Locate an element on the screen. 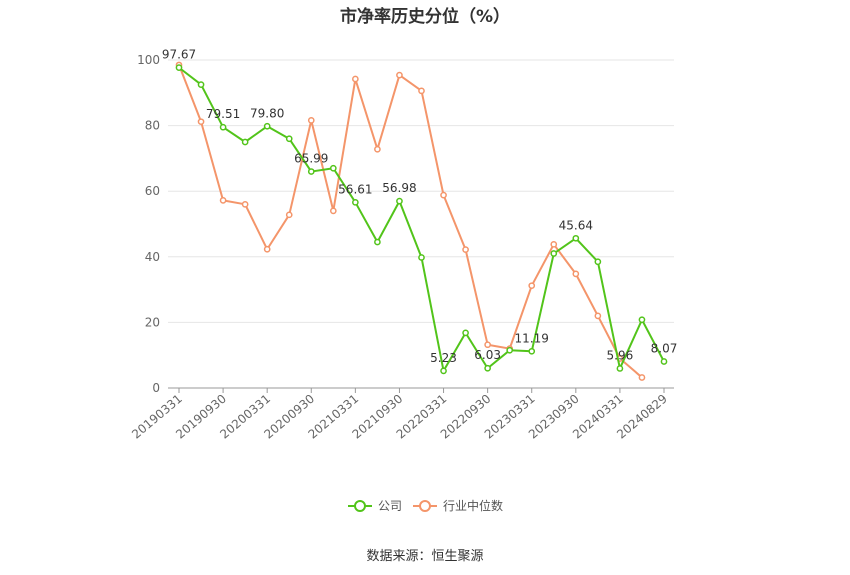  legend: 公司 行业中位数 is located at coordinates (425, 505).